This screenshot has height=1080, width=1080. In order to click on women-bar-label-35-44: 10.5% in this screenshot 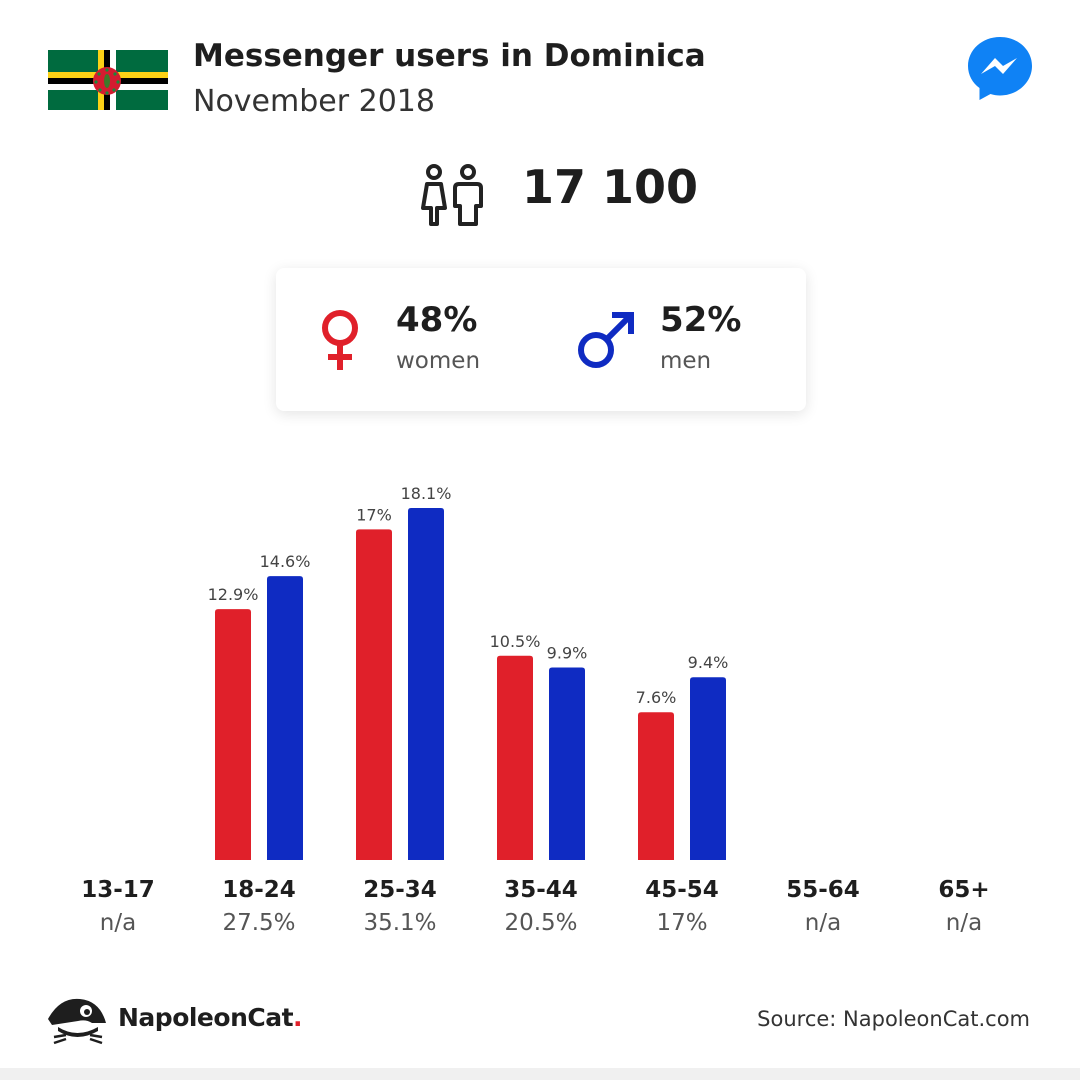, I will do `click(515, 641)`.